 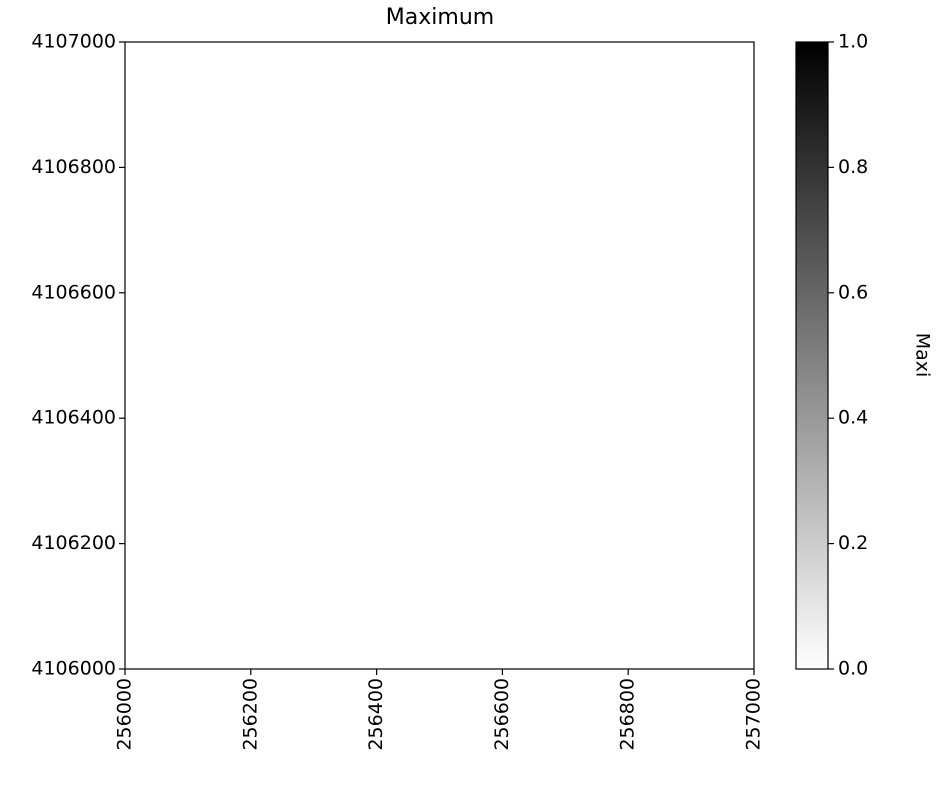 What do you see at coordinates (923, 355) in the screenshot?
I see `colorbar-label: Maxi` at bounding box center [923, 355].